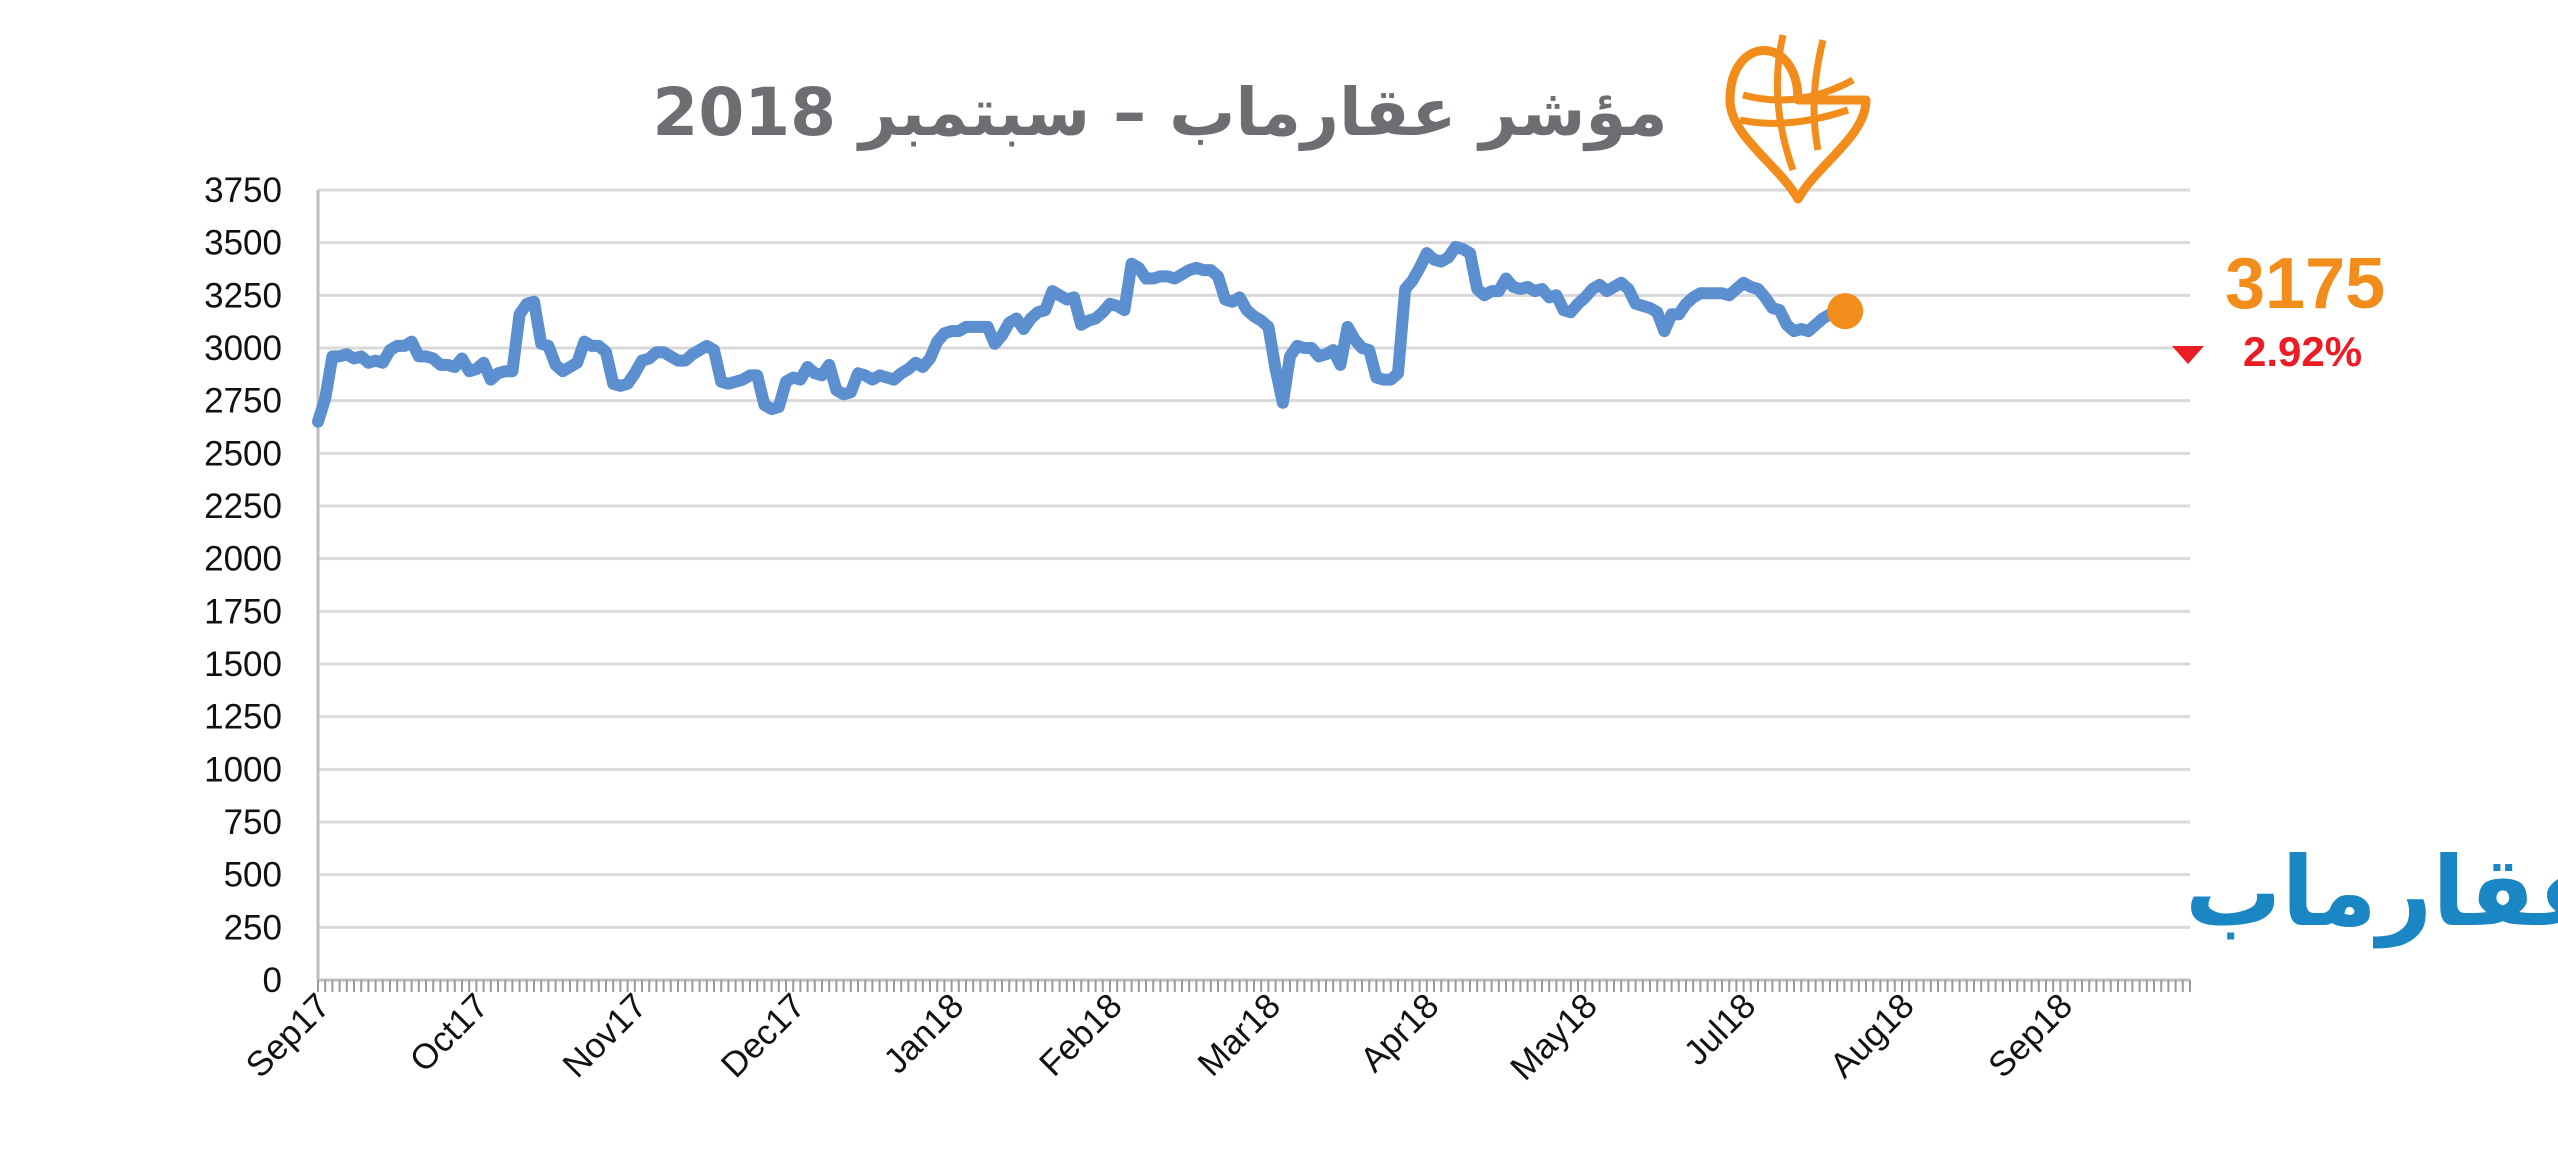  What do you see at coordinates (1239, 1035) in the screenshot?
I see `x-tick-label: Mar18` at bounding box center [1239, 1035].